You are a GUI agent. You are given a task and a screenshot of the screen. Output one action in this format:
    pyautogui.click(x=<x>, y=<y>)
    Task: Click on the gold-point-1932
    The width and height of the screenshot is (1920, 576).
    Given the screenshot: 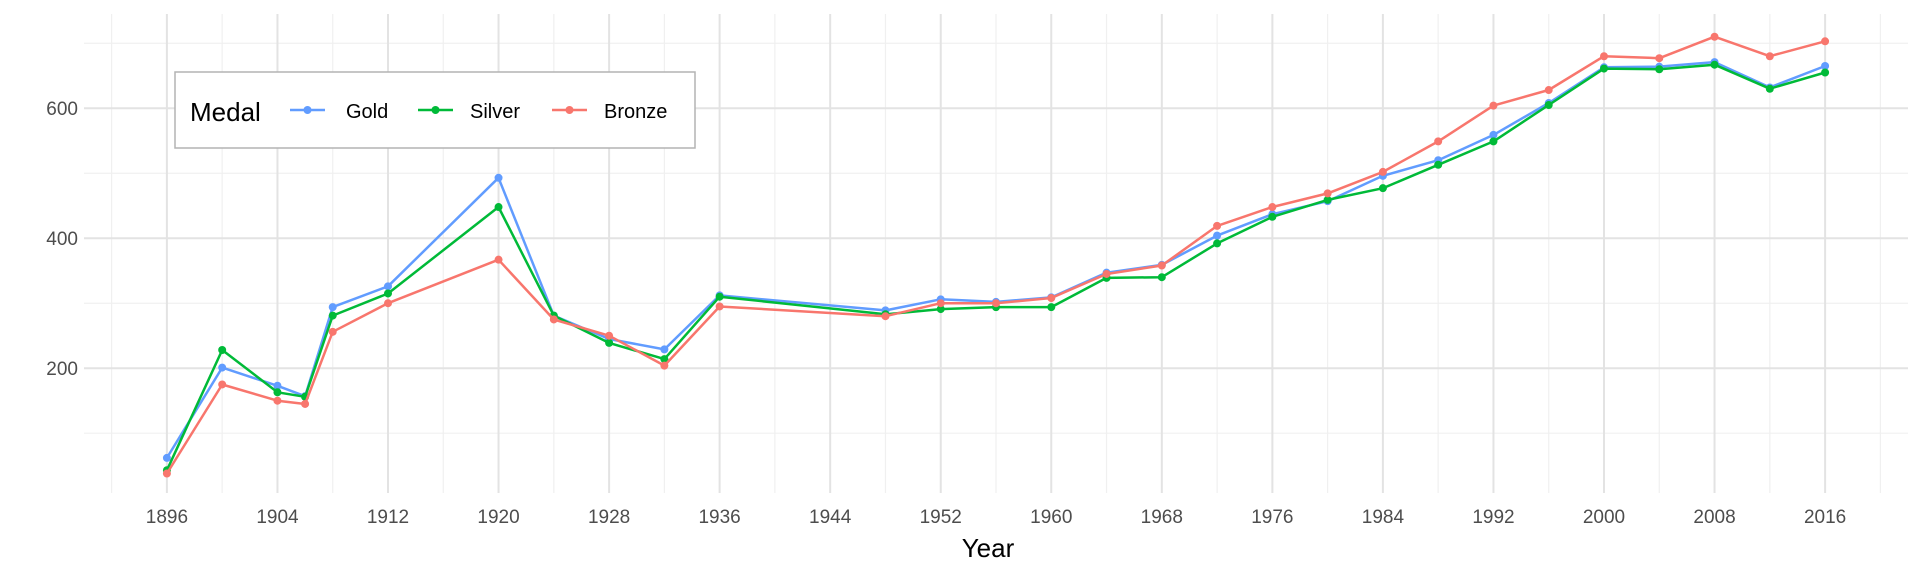 What is the action you would take?
    pyautogui.click(x=664, y=349)
    